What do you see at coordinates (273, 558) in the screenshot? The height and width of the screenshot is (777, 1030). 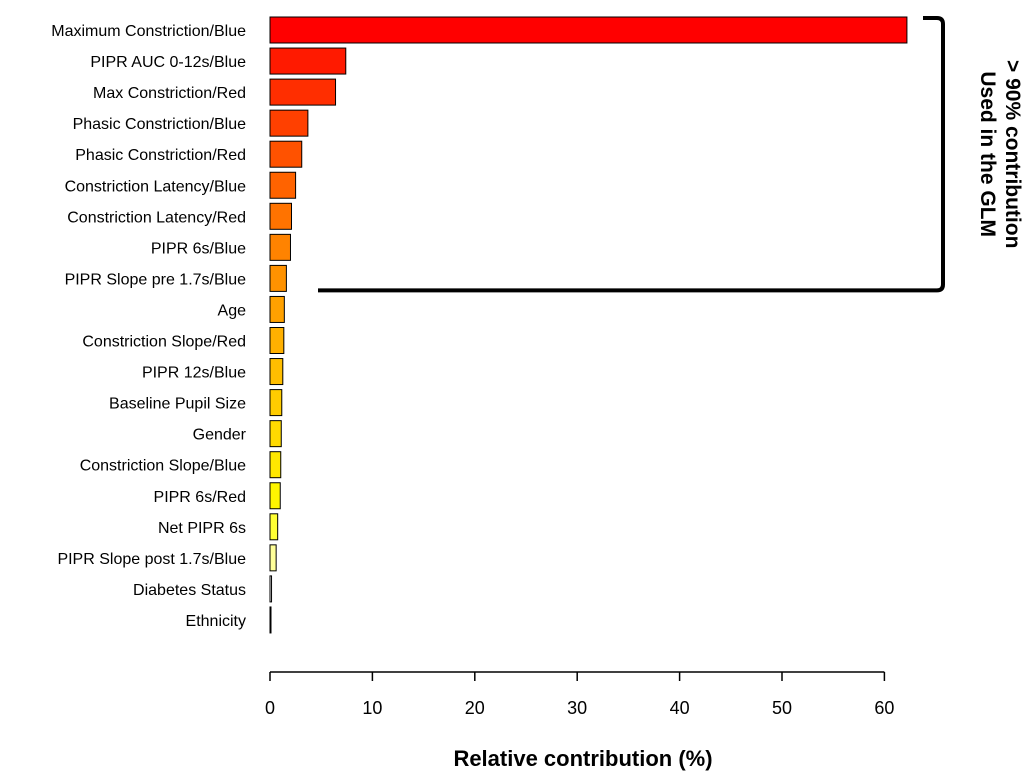 I see `bar-pipr-slope-post-1-7s-blue` at bounding box center [273, 558].